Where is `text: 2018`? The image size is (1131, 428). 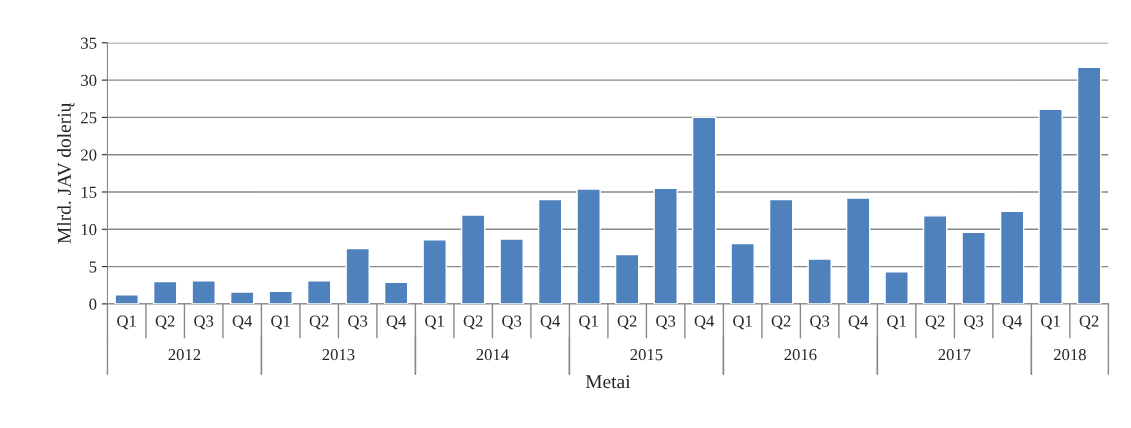 text: 2018 is located at coordinates (1069, 355).